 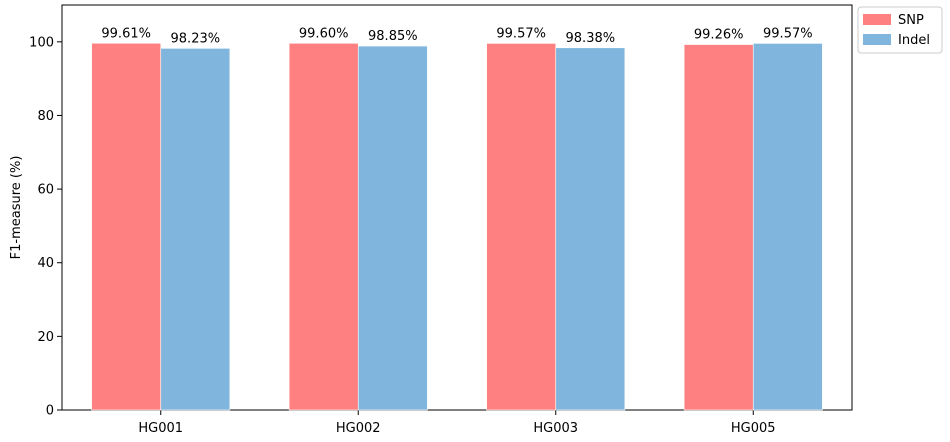 What do you see at coordinates (195, 229) in the screenshot?
I see `bar-indel-hg001` at bounding box center [195, 229].